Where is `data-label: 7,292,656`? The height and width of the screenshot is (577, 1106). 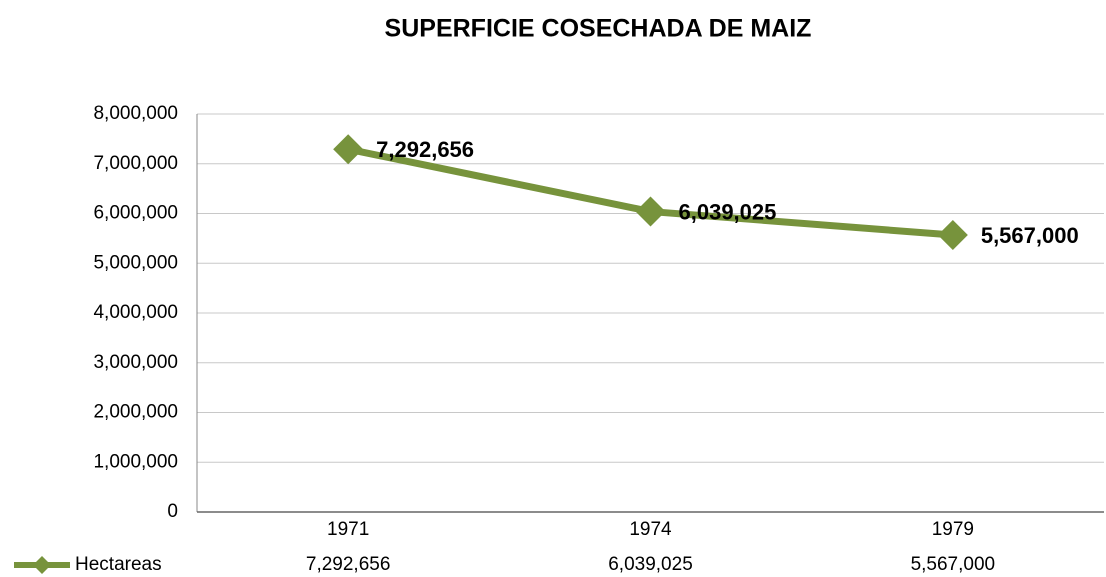 data-label: 7,292,656 is located at coordinates (425, 149).